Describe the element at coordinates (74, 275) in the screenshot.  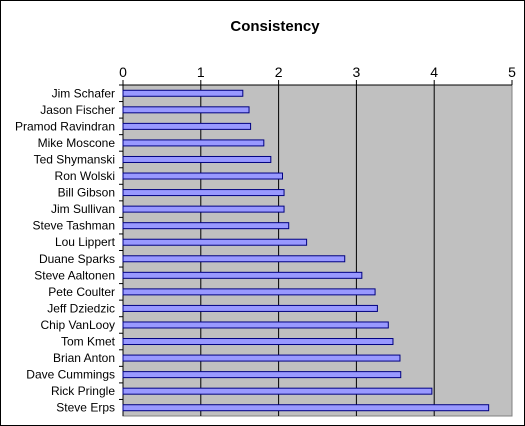
I see `category-label: Steve Aaltonen` at that location.